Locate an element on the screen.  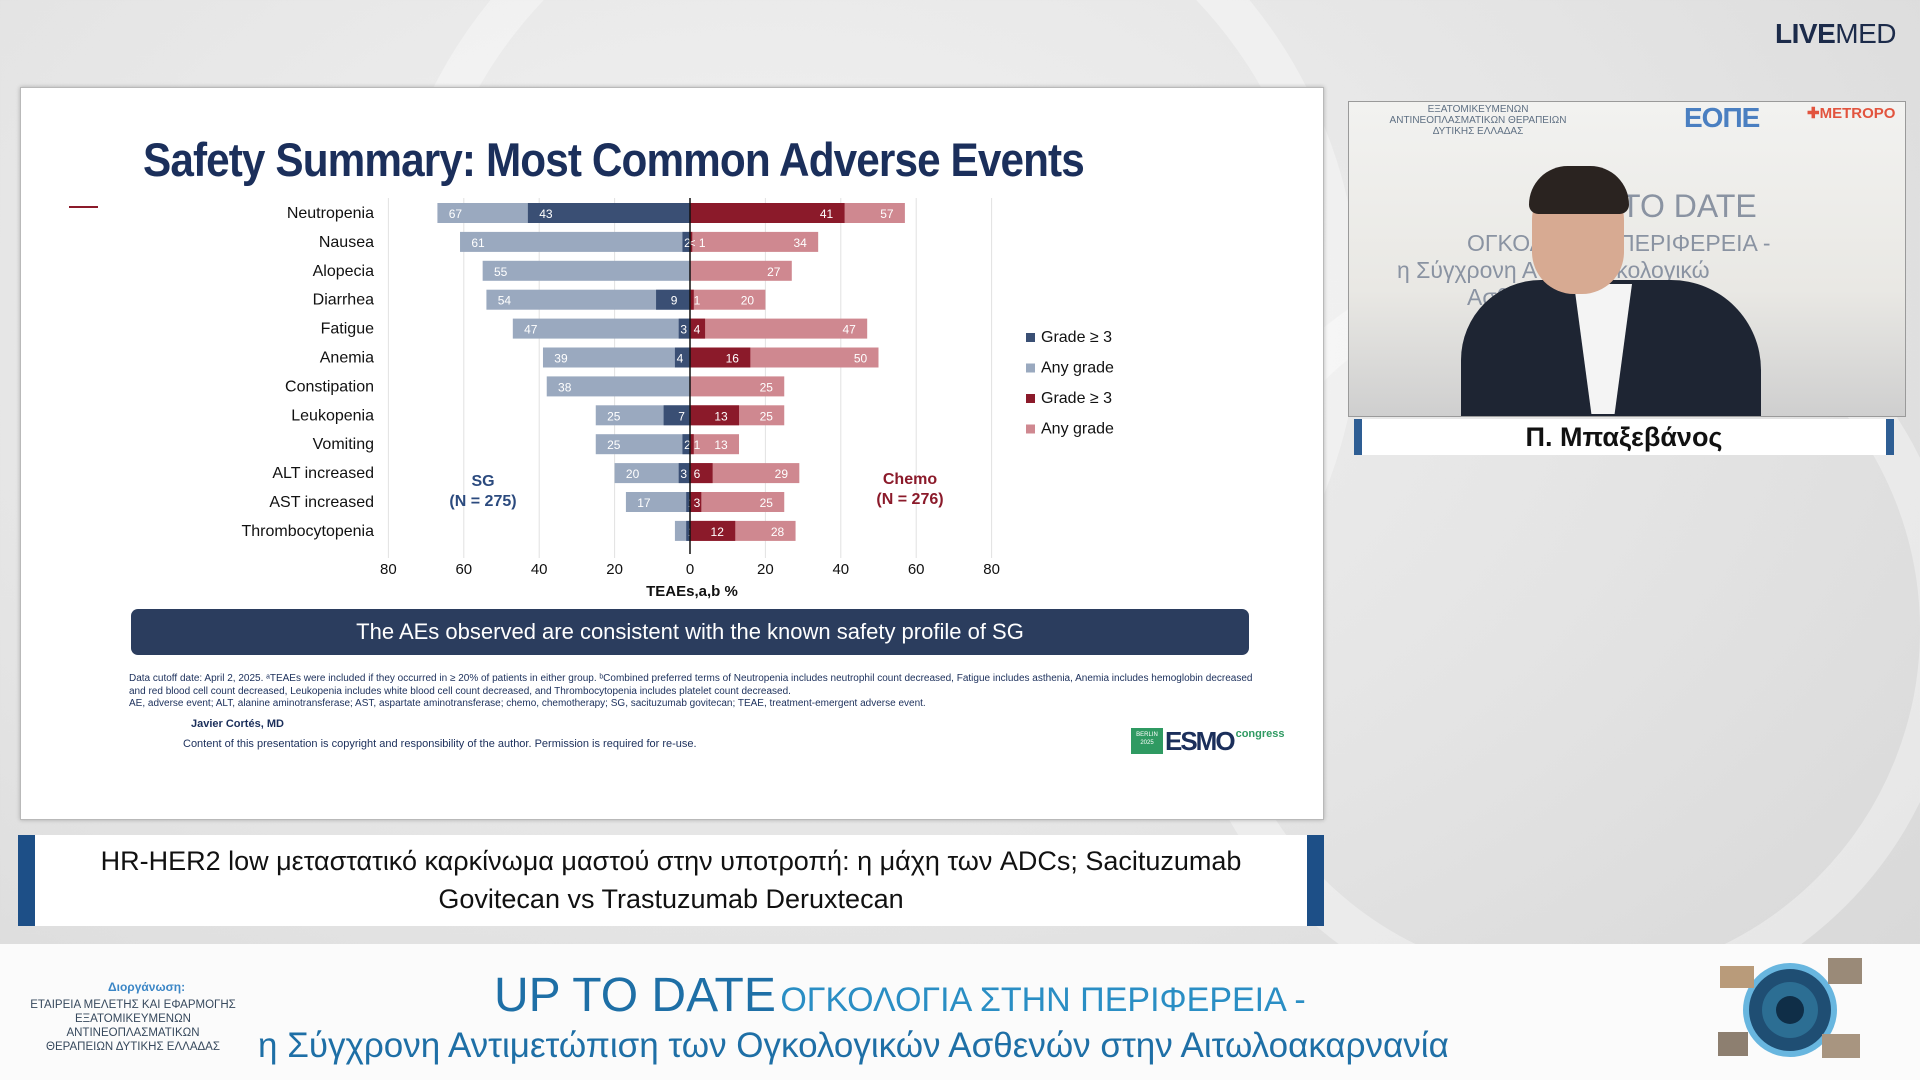
data-label-sg-grade3: 43 is located at coordinates (546, 214).